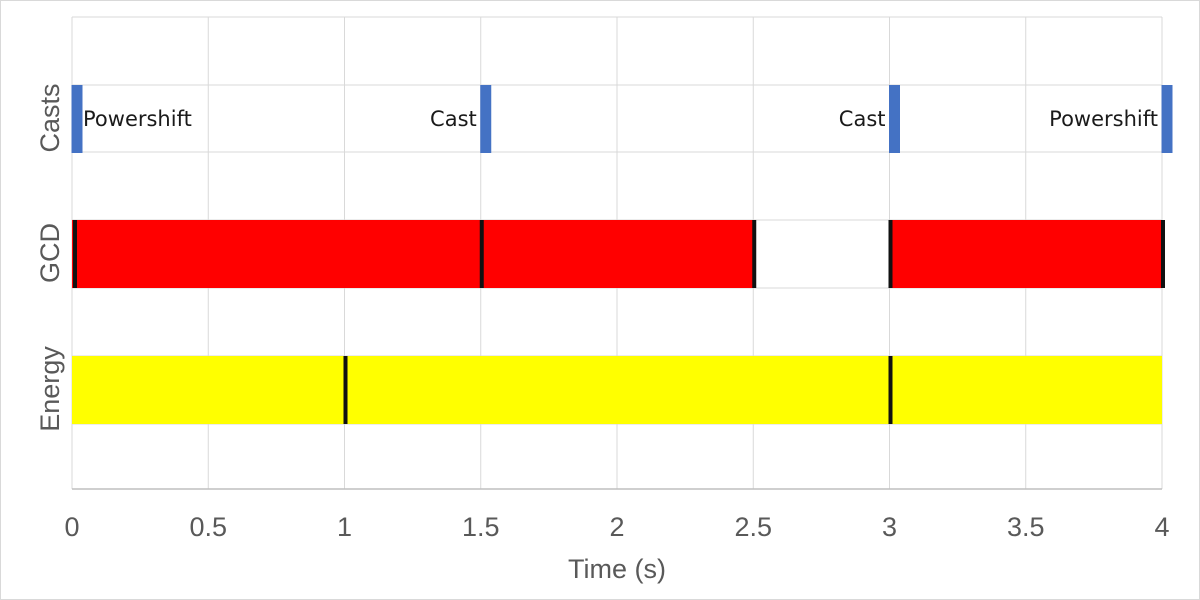 The width and height of the screenshot is (1200, 600). I want to click on x-tick-label: 0.5, so click(208, 527).